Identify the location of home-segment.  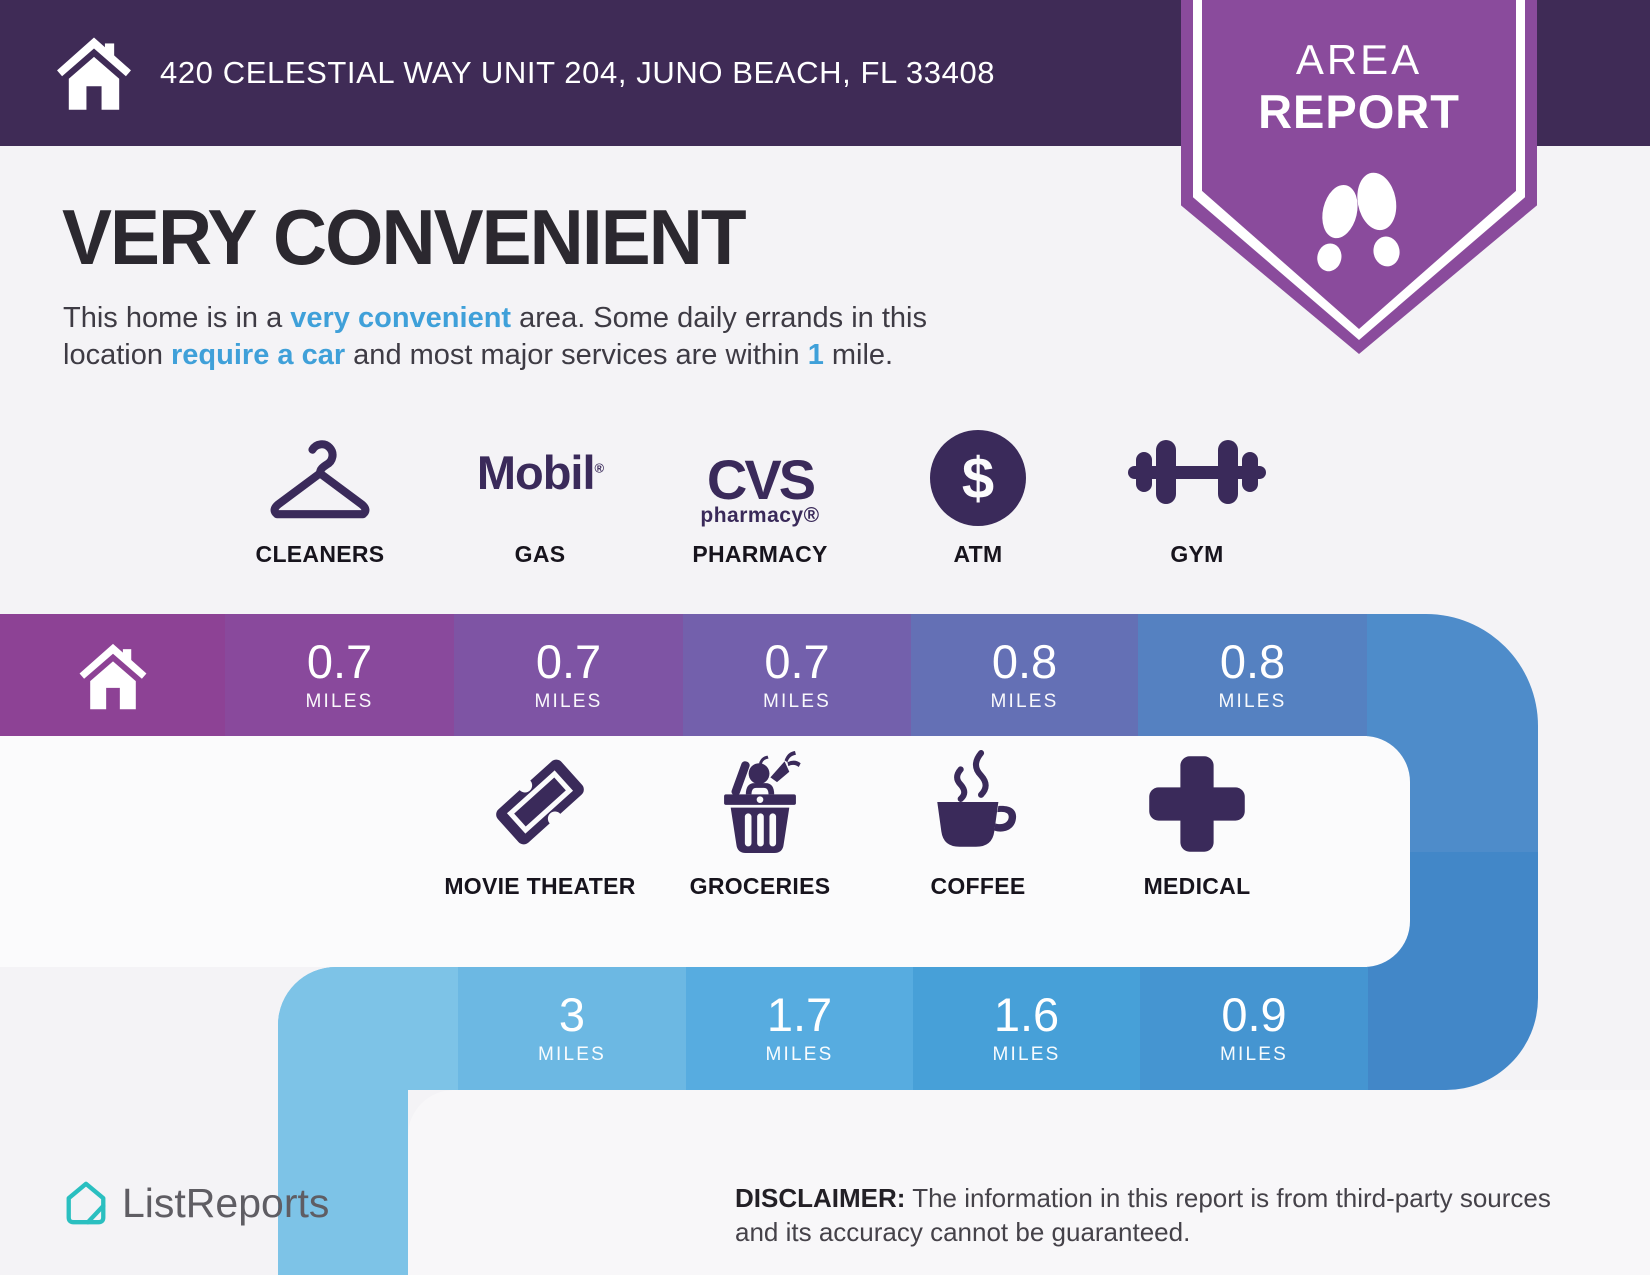
(112, 675).